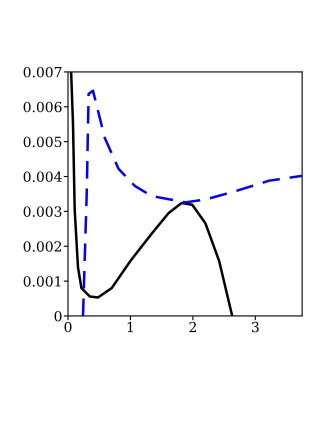 Image resolution: width=327 pixels, height=423 pixels. I want to click on x-tick-label: 3, so click(255, 327).